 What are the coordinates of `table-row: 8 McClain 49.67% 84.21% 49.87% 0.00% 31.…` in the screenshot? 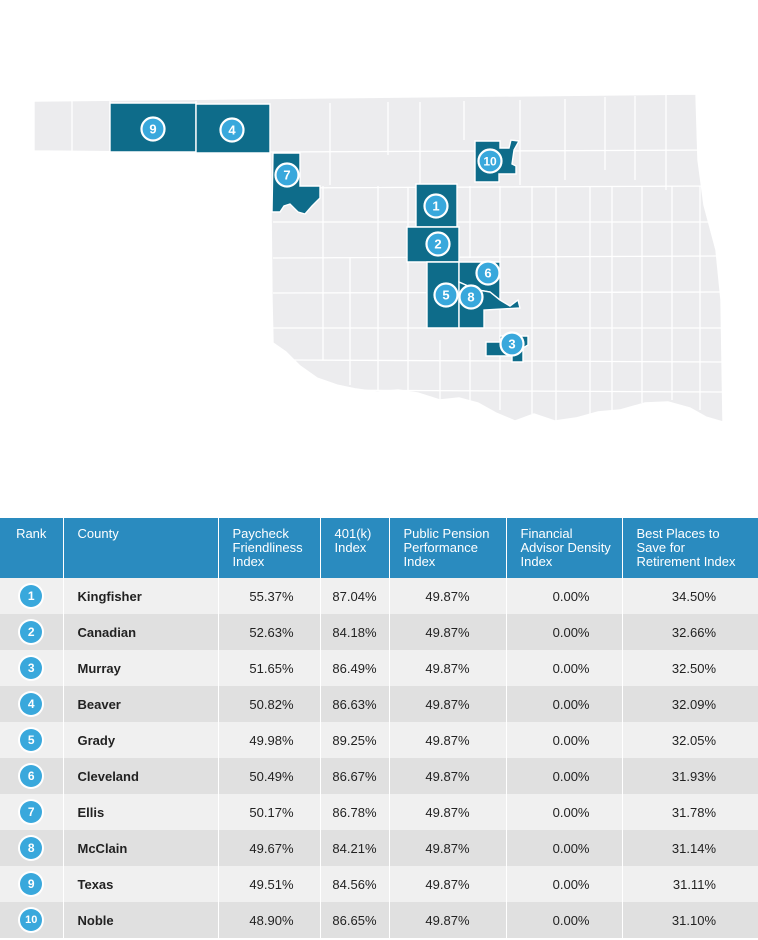 It's located at (379, 848).